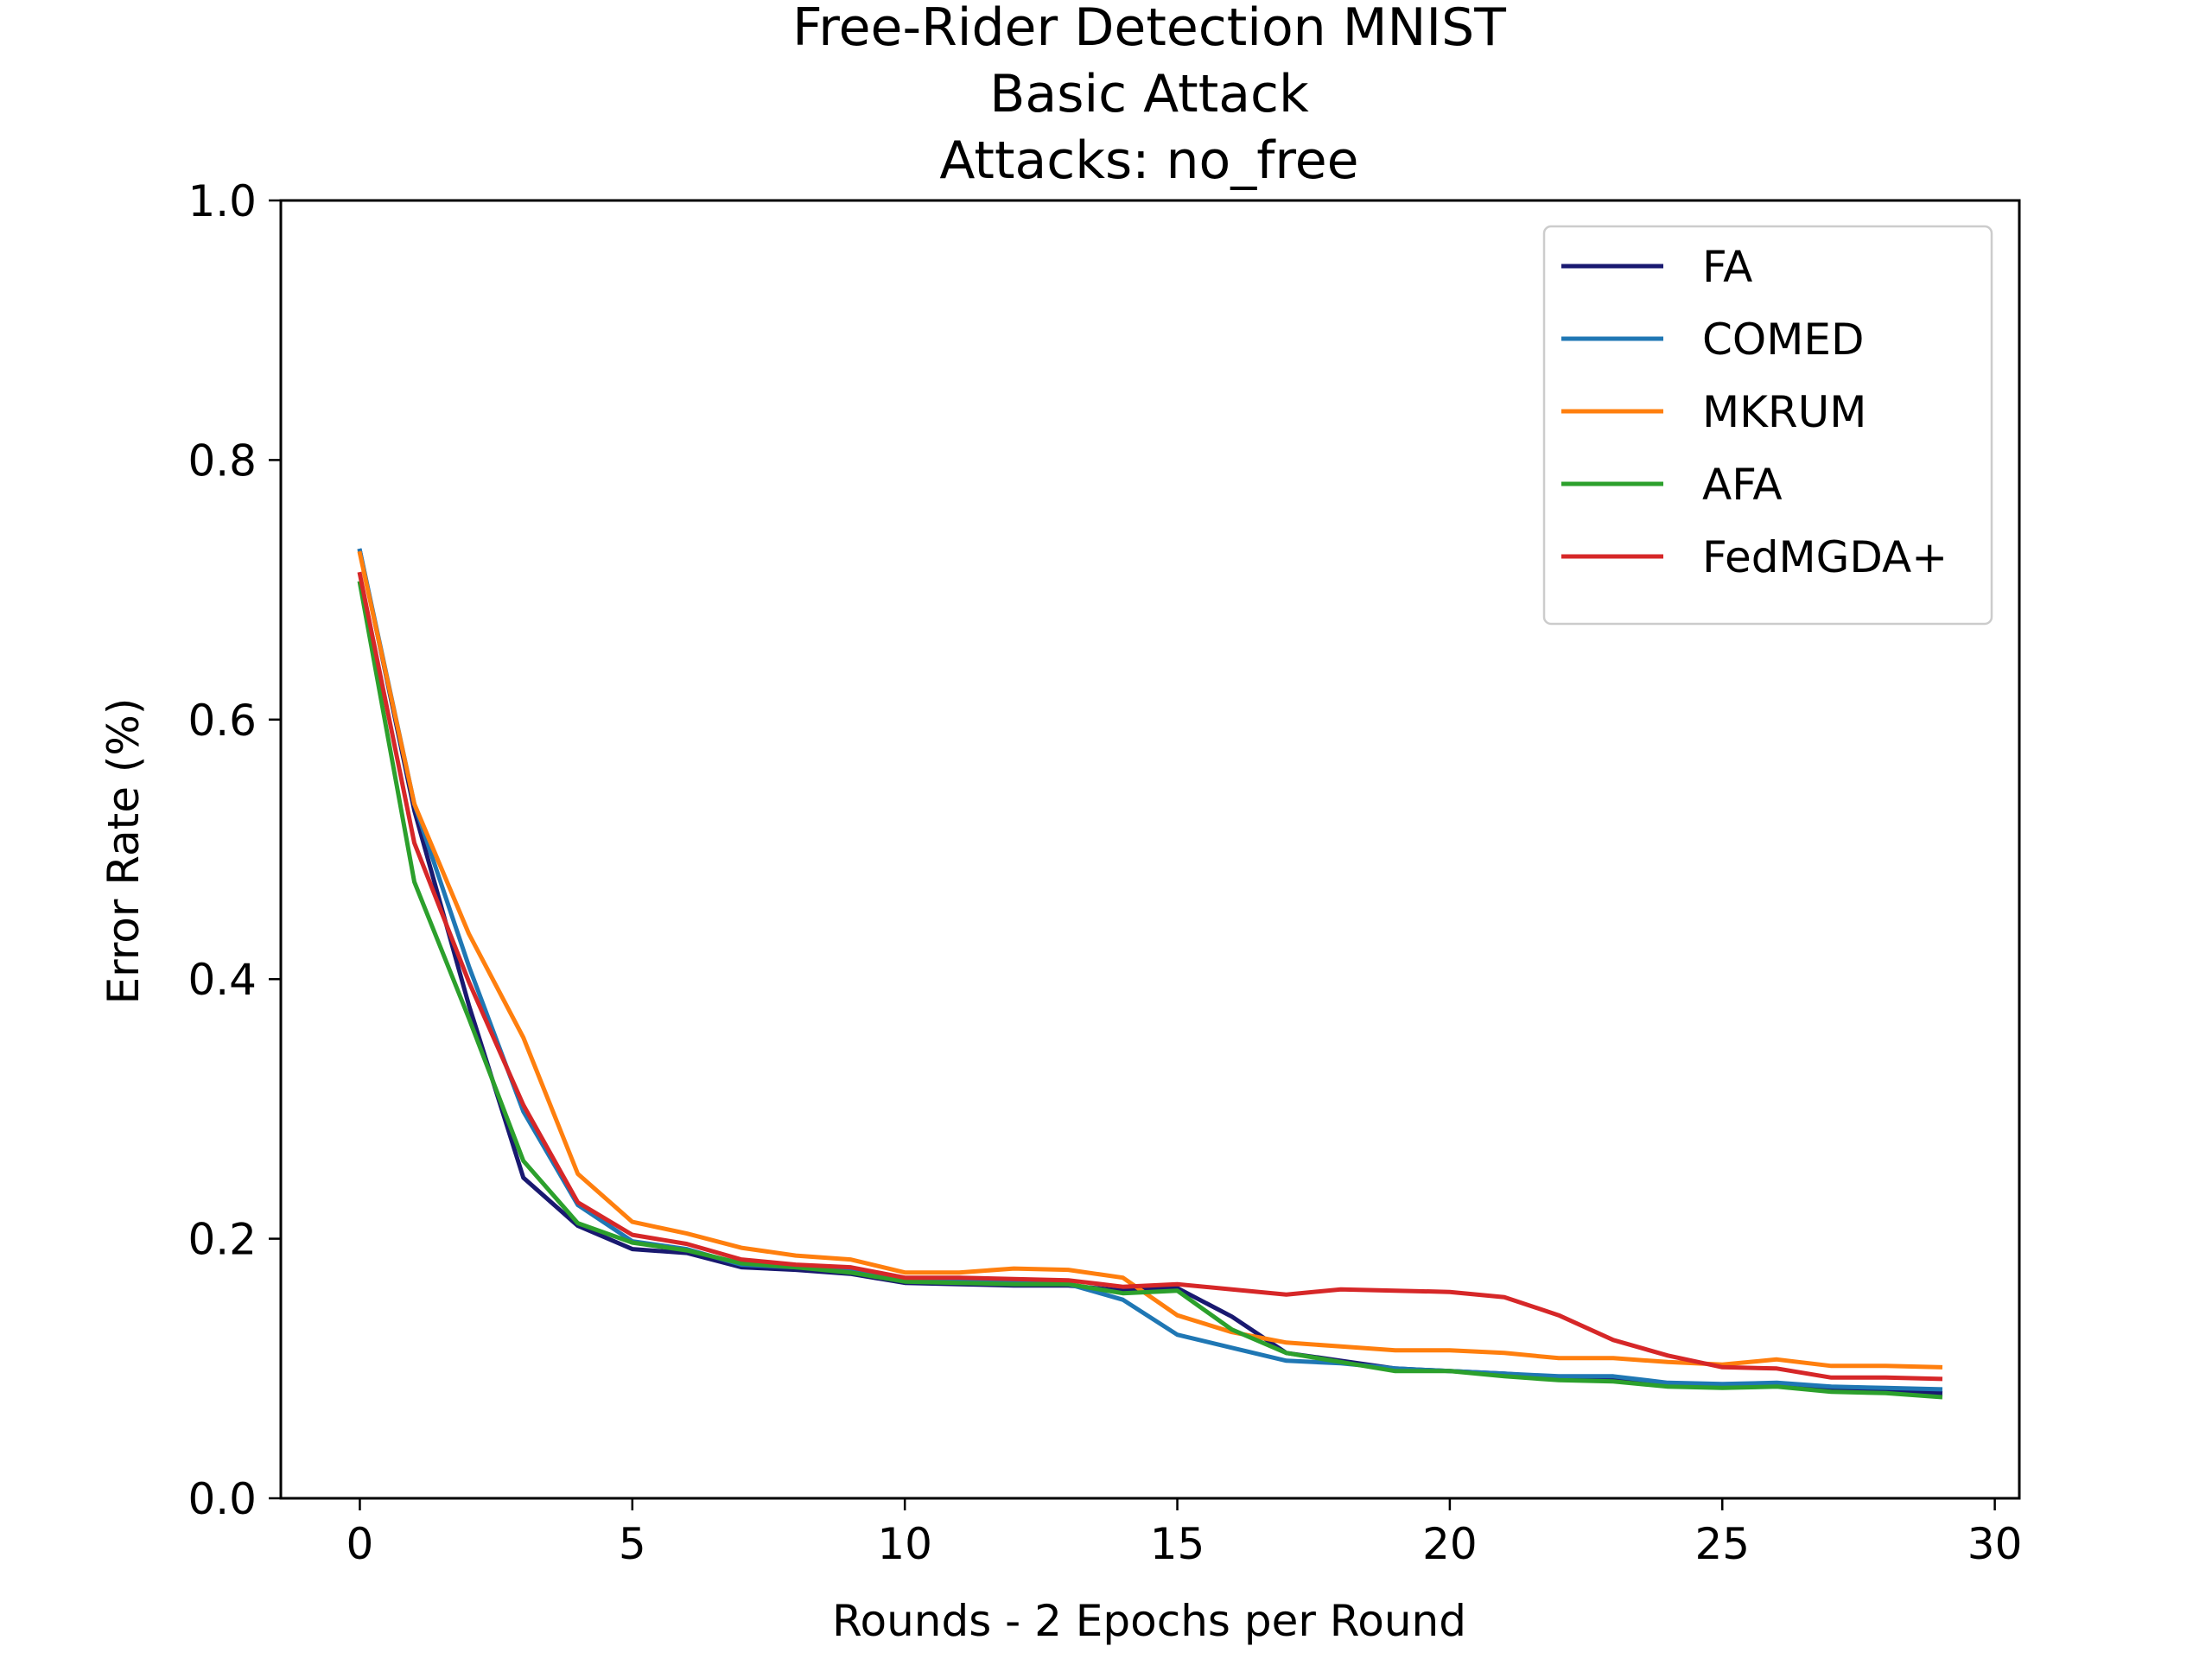 The width and height of the screenshot is (2212, 1659). I want to click on x-axis-label: Rounds - 2 Epochs per Round, so click(1149, 1621).